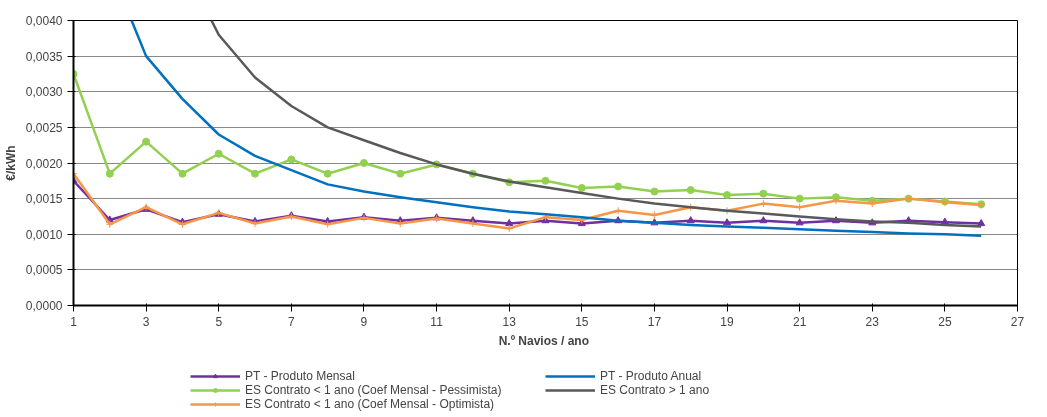 This screenshot has width=1047, height=417. Describe the element at coordinates (44, 56) in the screenshot. I see `y-tick-label: 0,0035` at that location.